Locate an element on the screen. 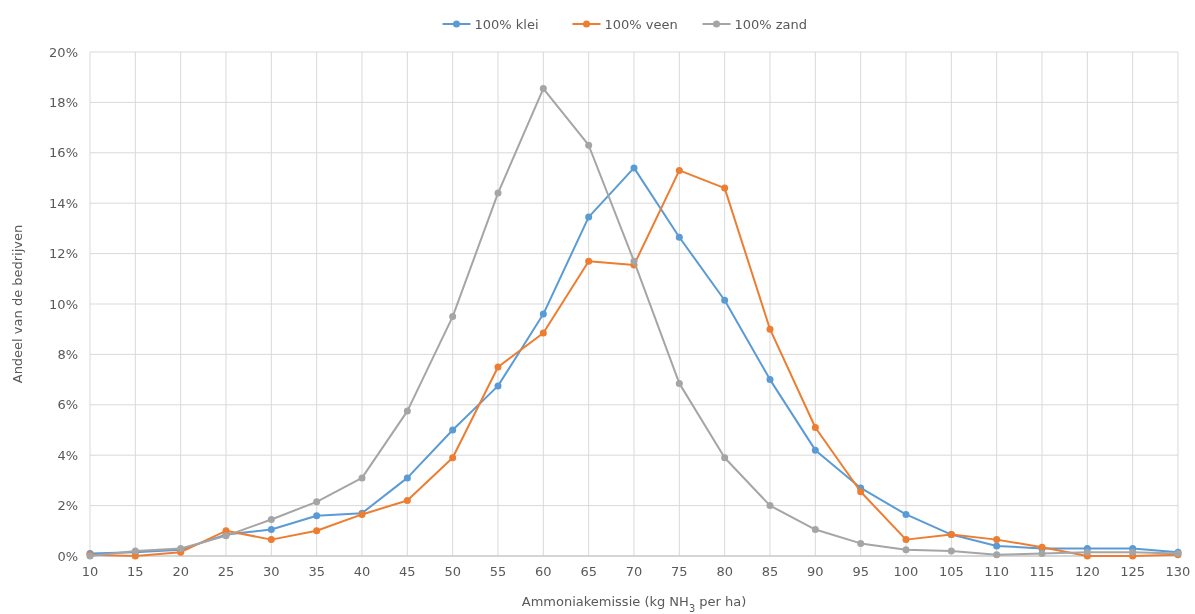 The width and height of the screenshot is (1195, 614). x-tick-label: 70 is located at coordinates (634, 571).